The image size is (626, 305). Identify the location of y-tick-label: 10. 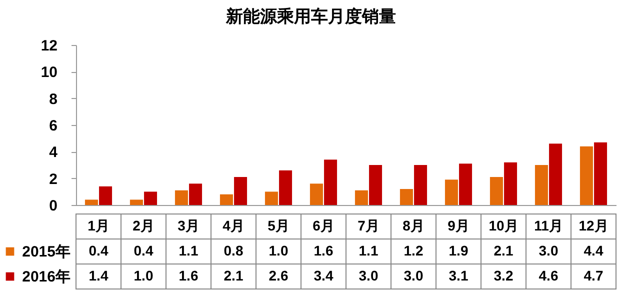
(49, 73).